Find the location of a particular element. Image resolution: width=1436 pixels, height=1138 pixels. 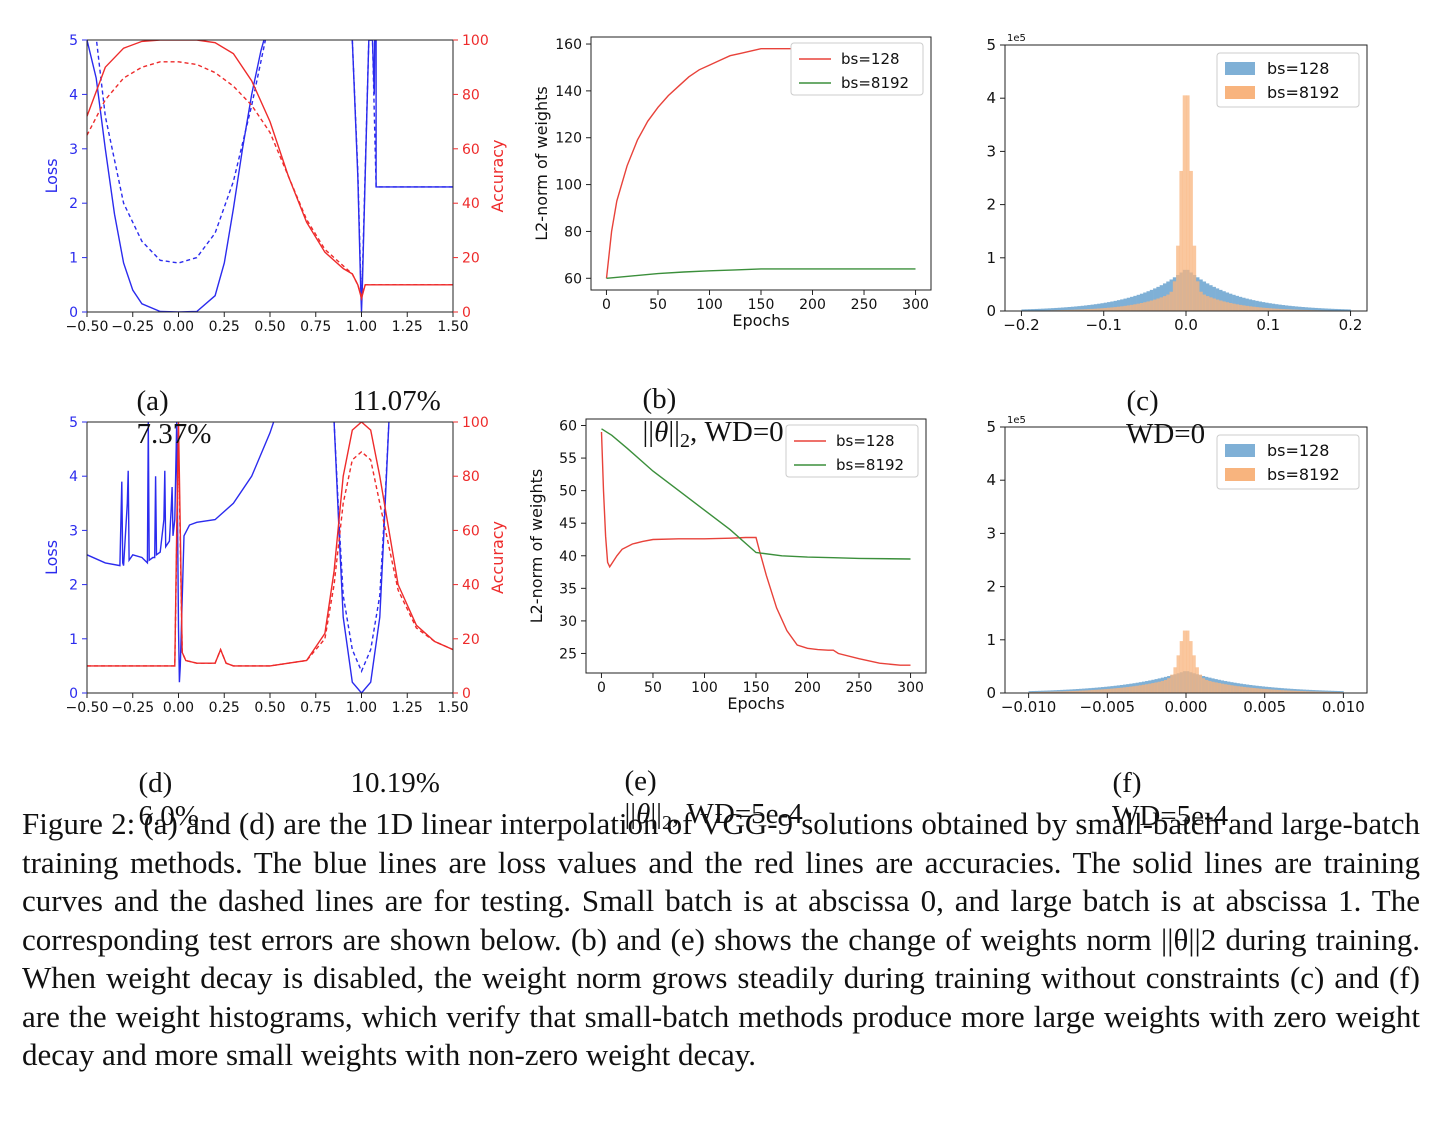

y-tick-label-right: 0 is located at coordinates (466, 313).